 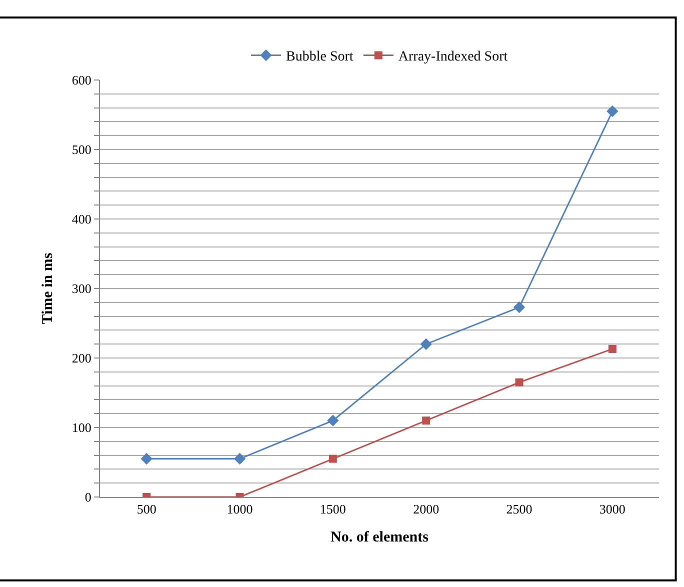 What do you see at coordinates (88, 497) in the screenshot?
I see `y-tick-label: 0` at bounding box center [88, 497].